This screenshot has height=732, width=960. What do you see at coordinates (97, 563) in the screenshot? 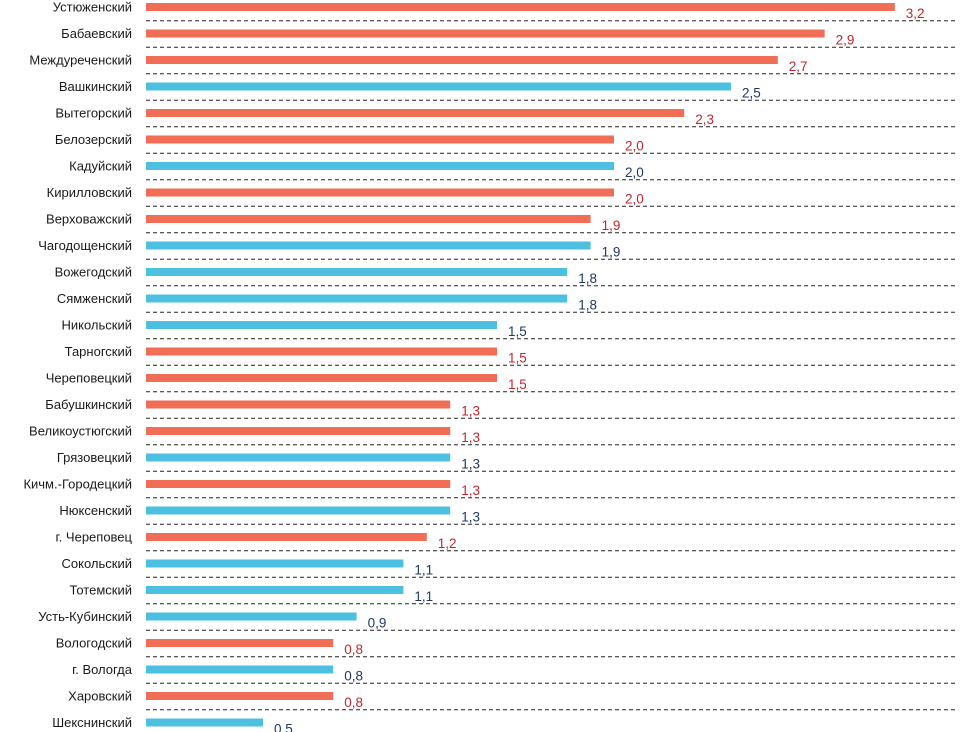
I see `category-label: Сокольский` at bounding box center [97, 563].